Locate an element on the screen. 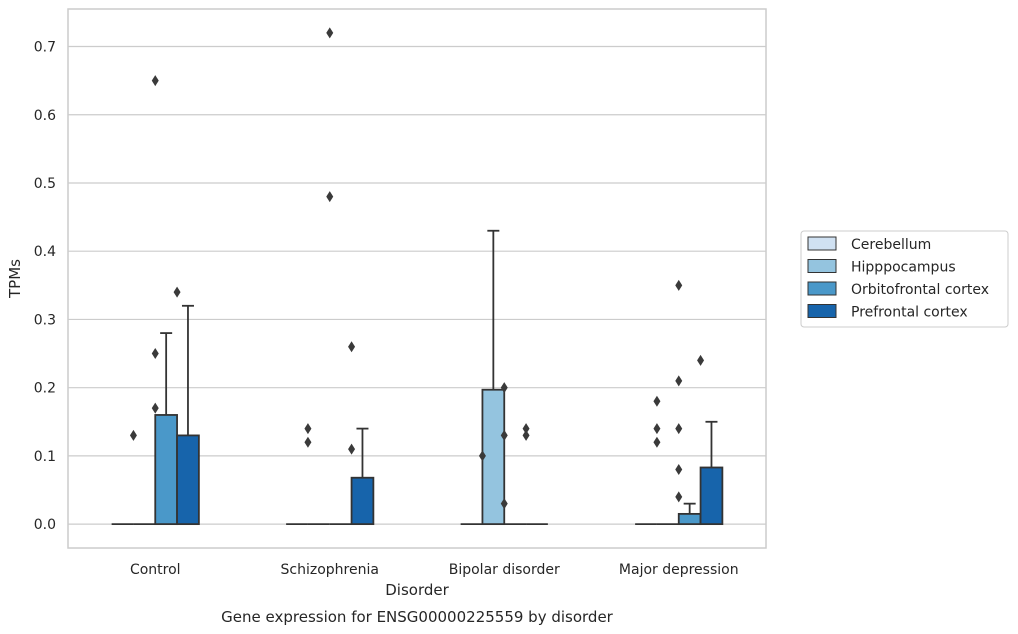 This screenshot has width=1018, height=634. x-tick-label: Bipolar disorder is located at coordinates (504, 570).